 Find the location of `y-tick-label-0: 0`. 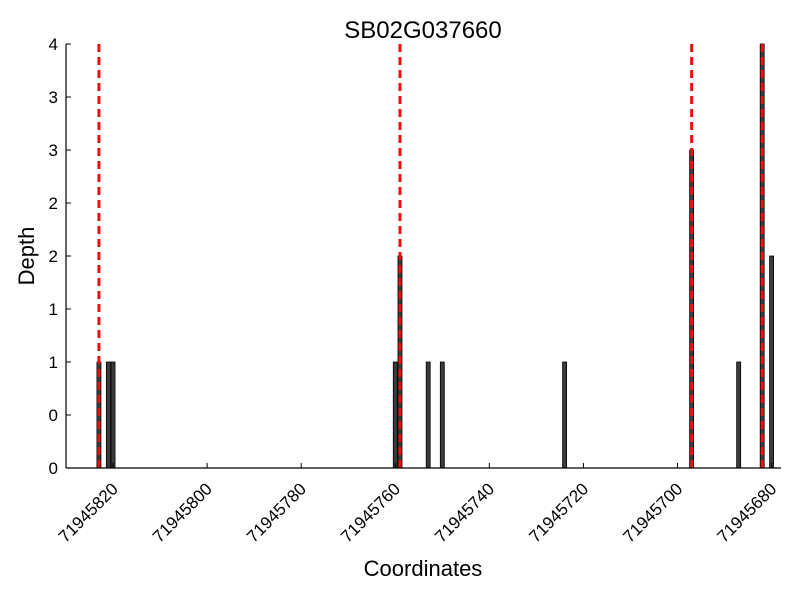

y-tick-label-0: 0 is located at coordinates (53, 468).